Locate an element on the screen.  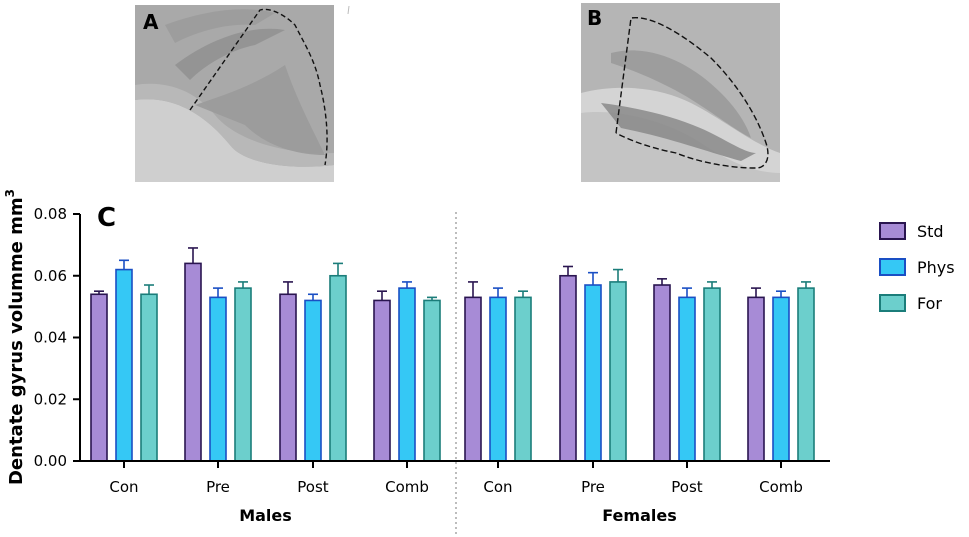
y-tick-label: 0.04 is located at coordinates (50, 338).